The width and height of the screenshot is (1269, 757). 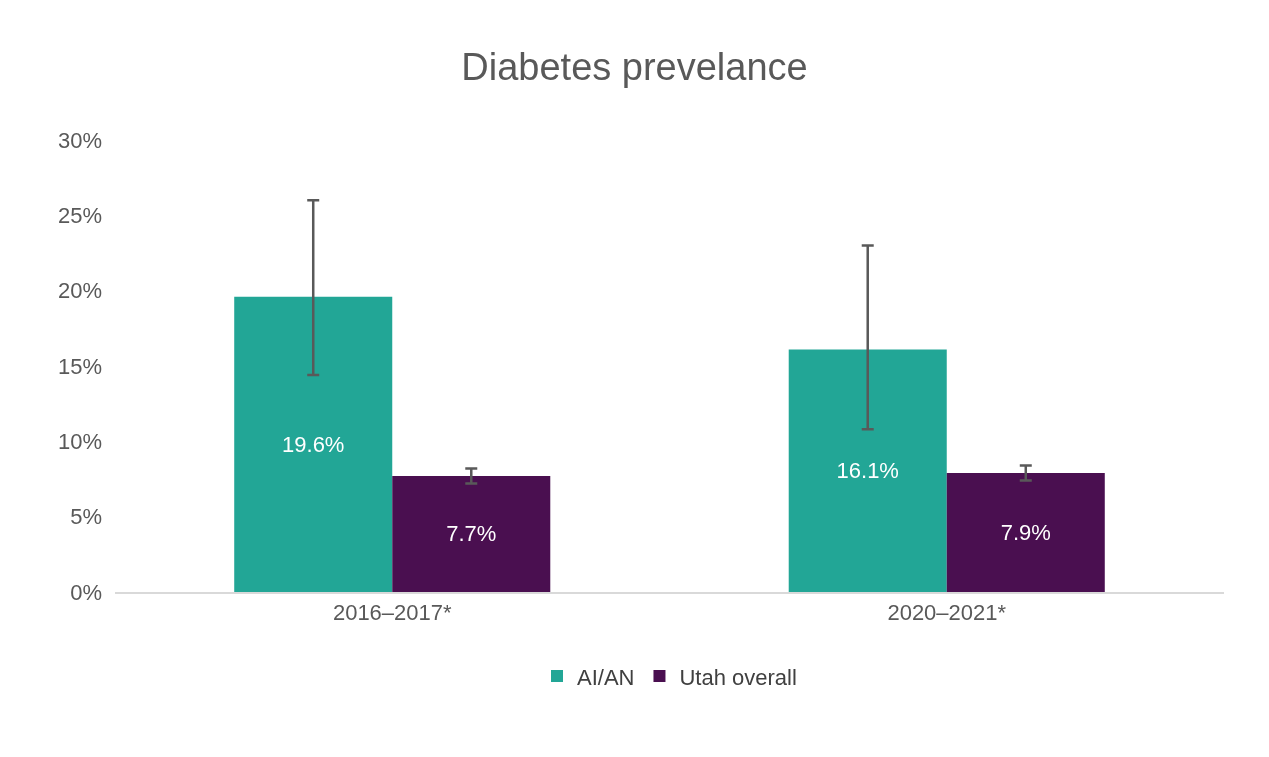 I want to click on data-label: 16.1%, so click(x=867, y=471).